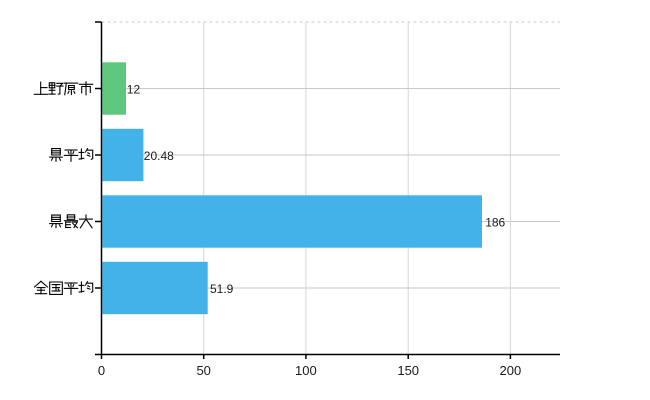 The height and width of the screenshot is (400, 650). What do you see at coordinates (134, 90) in the screenshot?
I see `svg-text: 12` at bounding box center [134, 90].